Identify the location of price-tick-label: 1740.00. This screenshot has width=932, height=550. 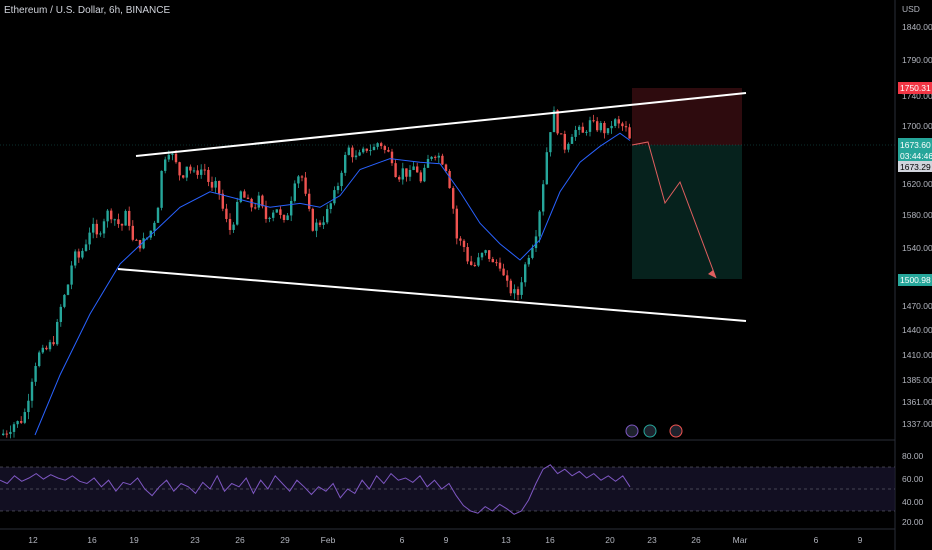
(917, 96).